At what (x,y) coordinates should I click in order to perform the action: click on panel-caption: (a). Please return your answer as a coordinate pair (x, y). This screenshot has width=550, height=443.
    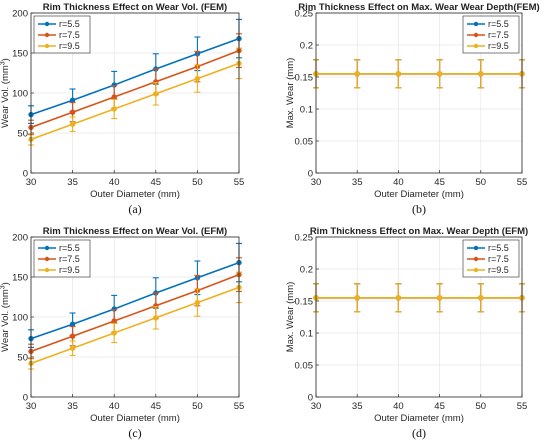
    Looking at the image, I should click on (134, 209).